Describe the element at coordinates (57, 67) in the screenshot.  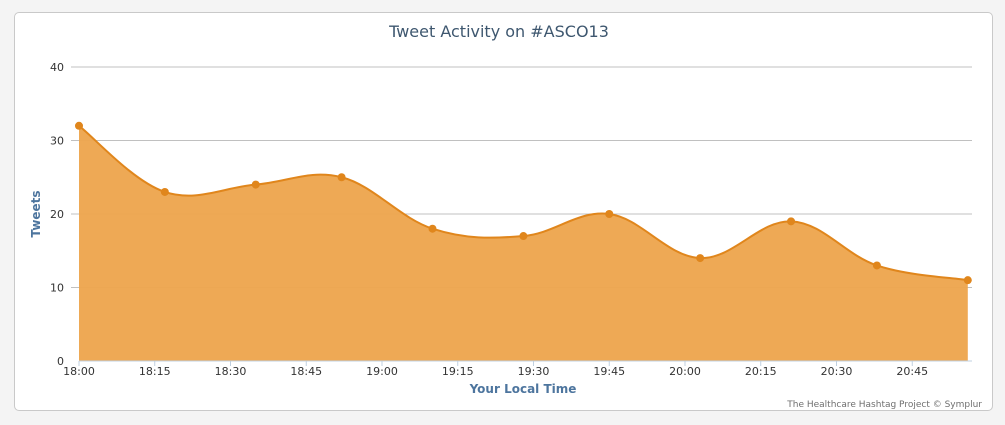
I see `y-tick-label: 40` at that location.